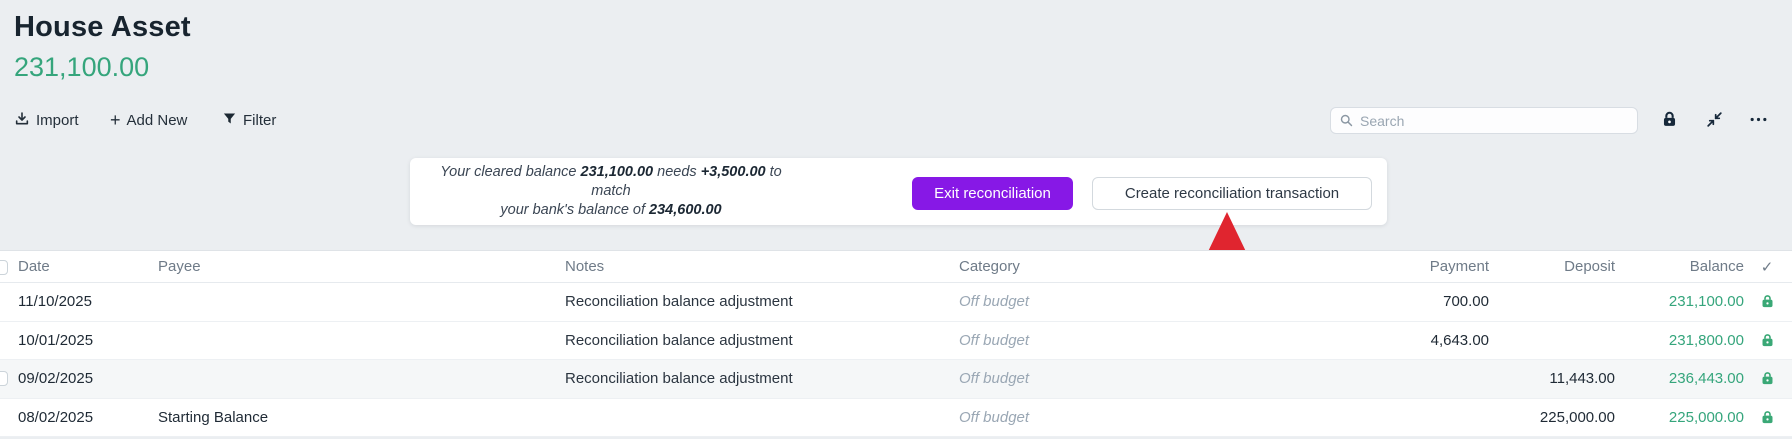 The width and height of the screenshot is (1792, 439). I want to click on msg-text: Your cleared balance, so click(510, 172).